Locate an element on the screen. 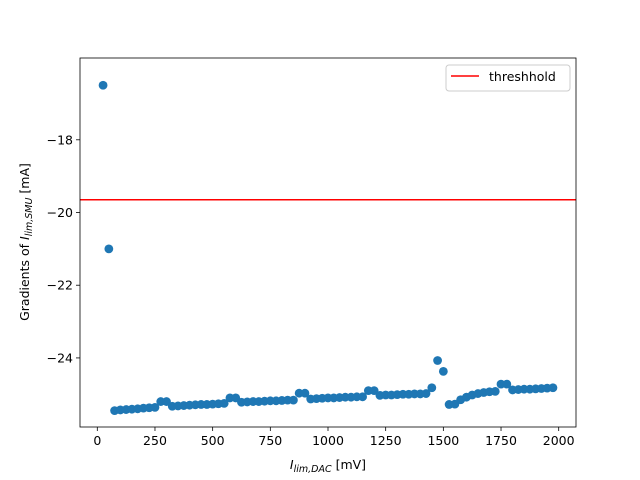 The height and width of the screenshot is (480, 640). x-axis-label-main: I is located at coordinates (292, 464).